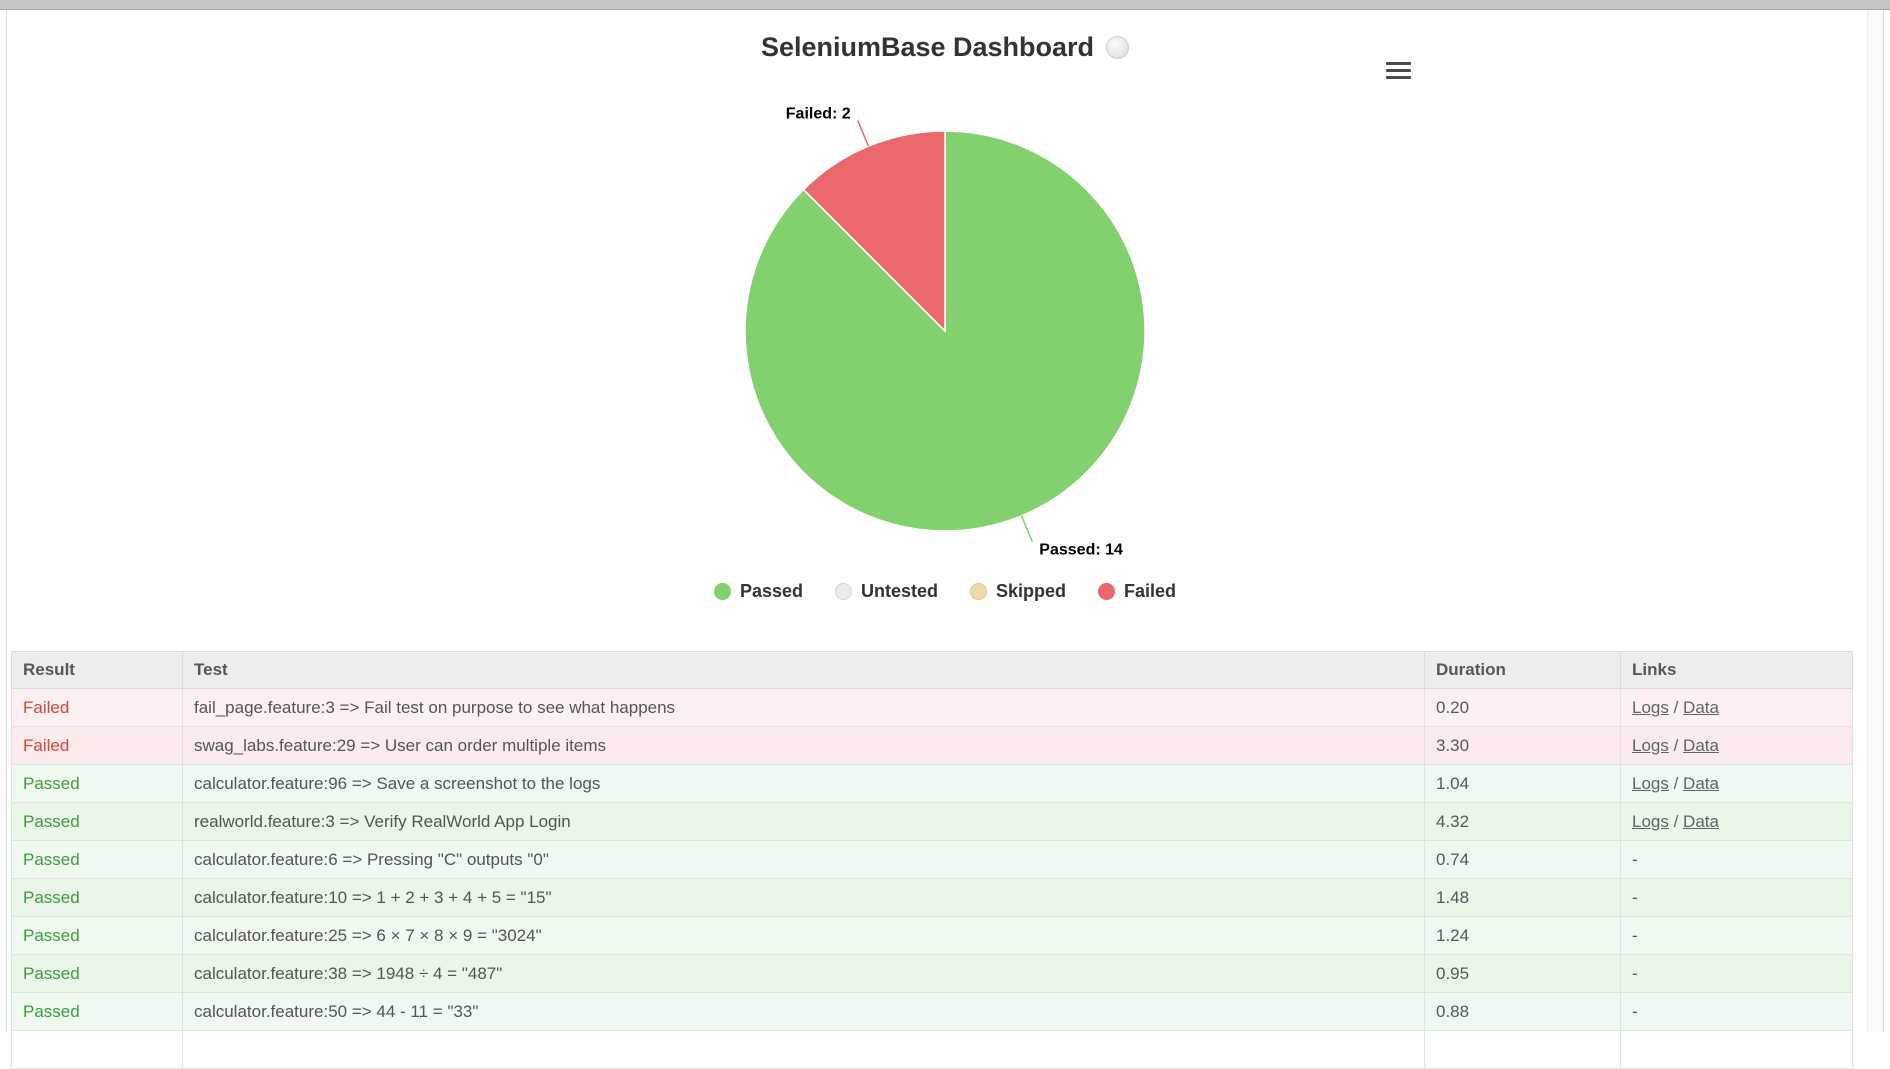 The height and width of the screenshot is (1069, 1890). What do you see at coordinates (900, 591) in the screenshot?
I see `legend-label: Untested` at bounding box center [900, 591].